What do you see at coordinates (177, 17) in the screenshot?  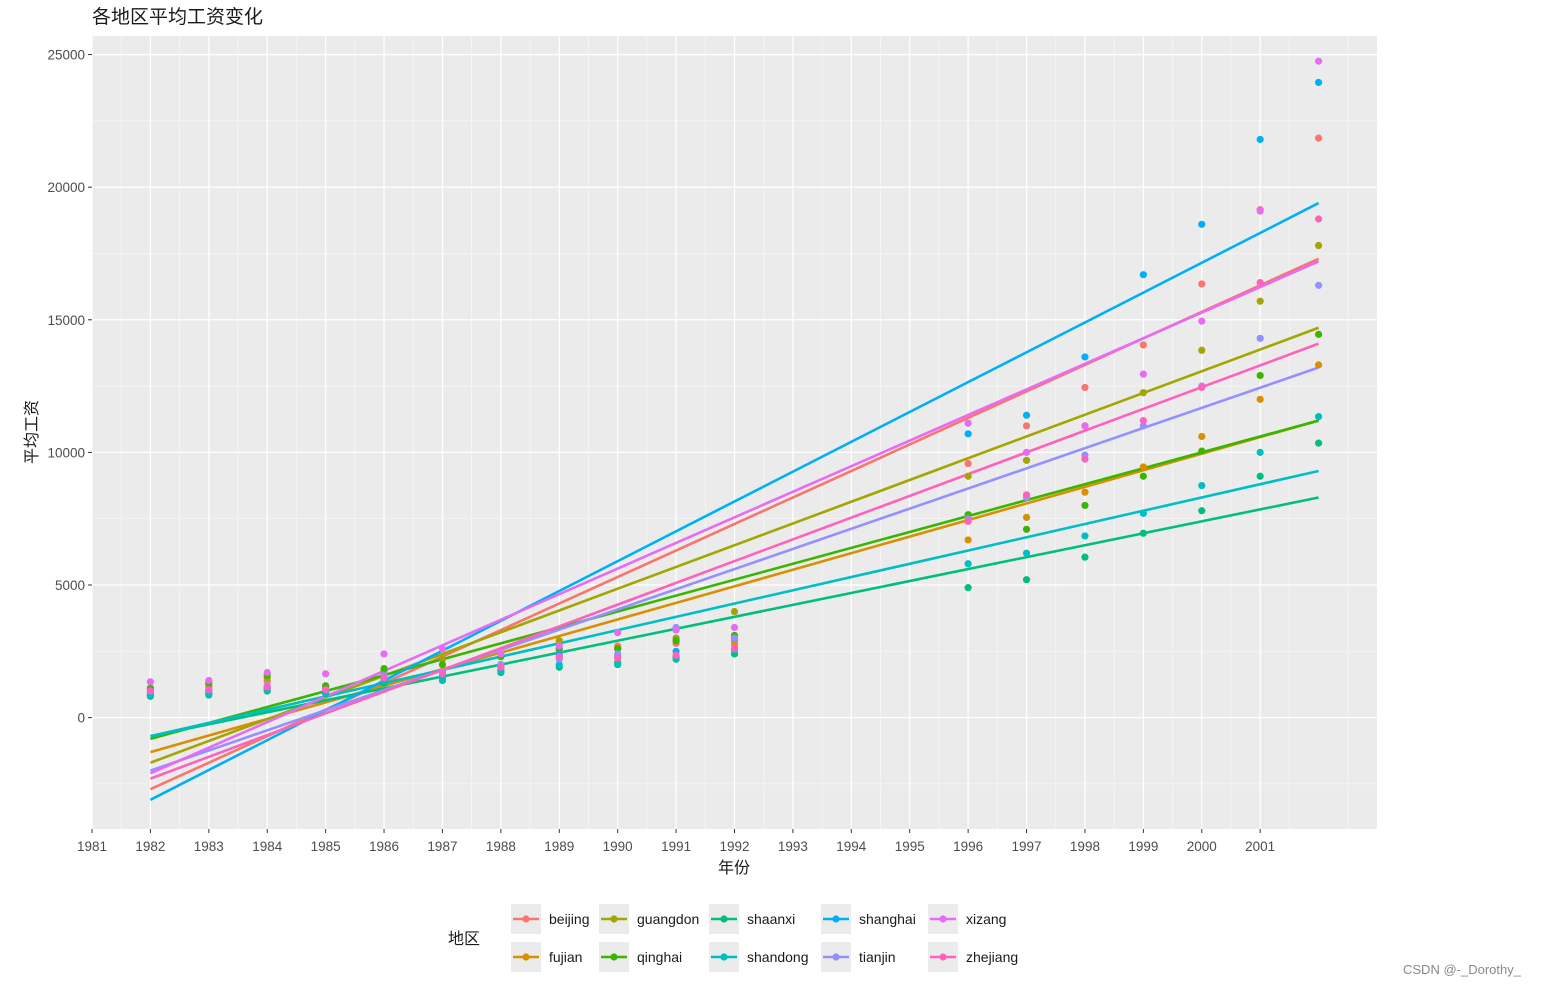 I see `chart-title: 各地区平均工资变化` at bounding box center [177, 17].